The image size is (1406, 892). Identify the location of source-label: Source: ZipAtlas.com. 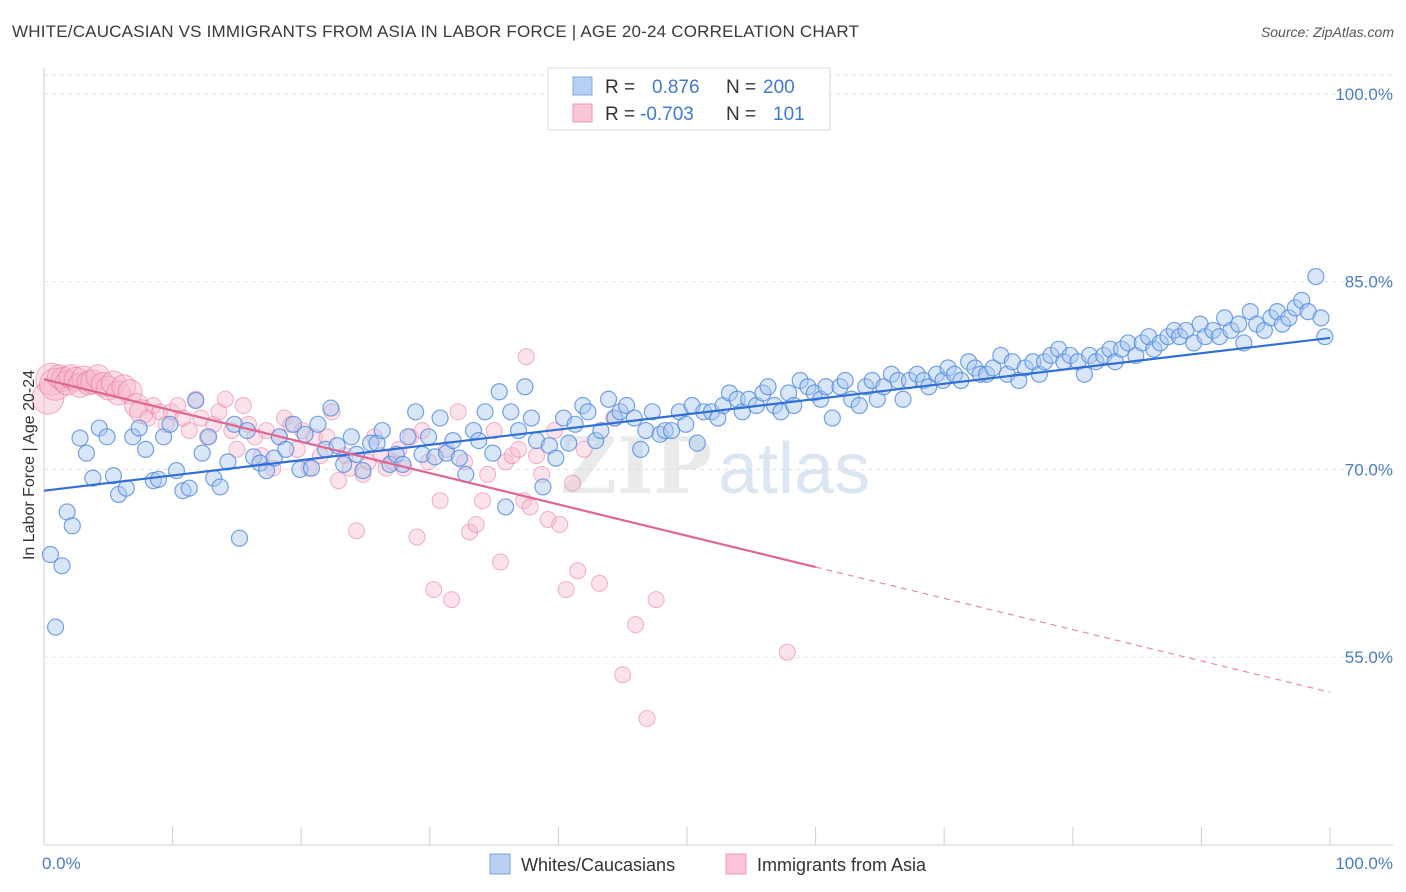
(1327, 32).